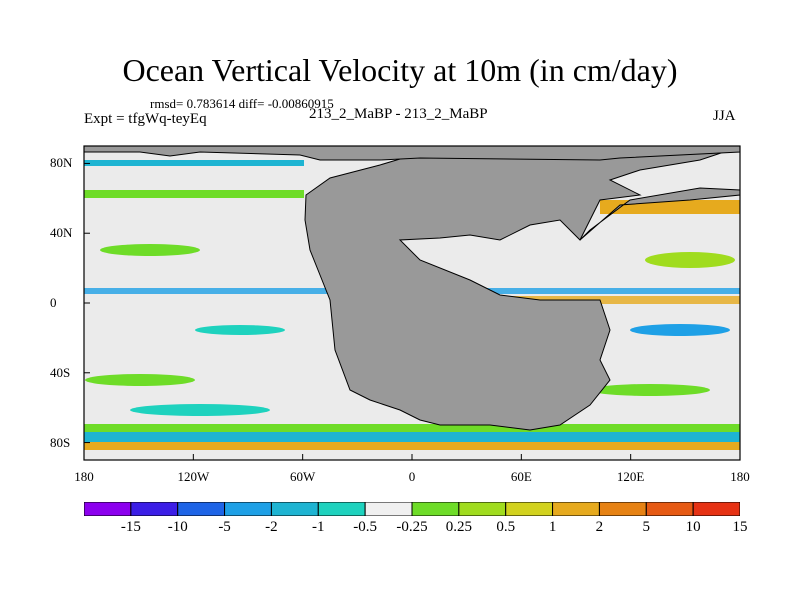 Image resolution: width=800 pixels, height=600 pixels. Describe the element at coordinates (506, 527) in the screenshot. I see `colorbar-label: 0.5` at that location.